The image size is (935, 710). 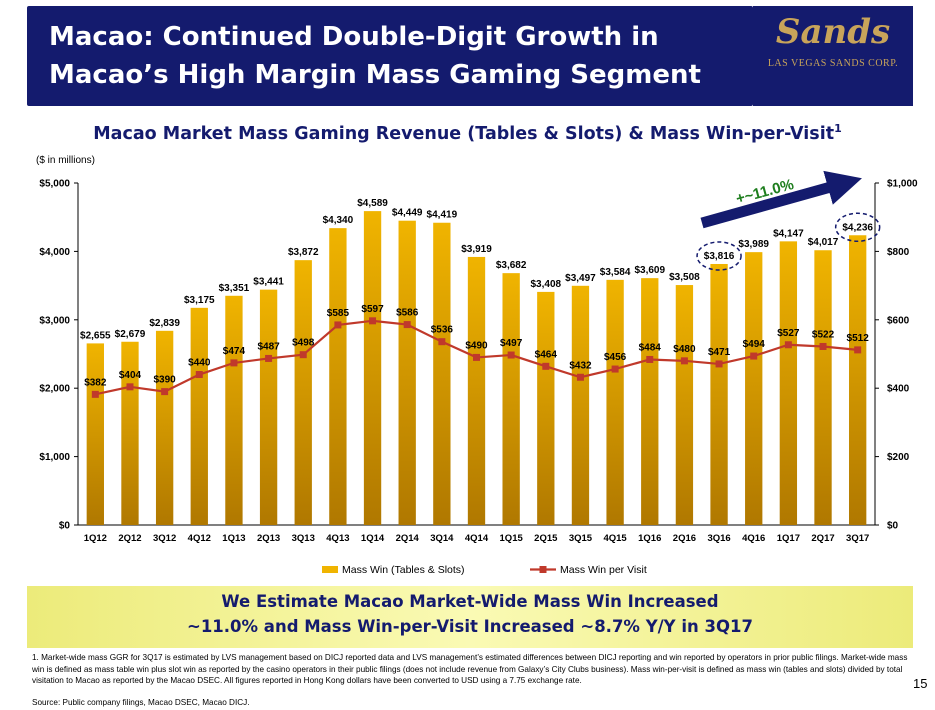 I want to click on bar-value-label: $4,236, so click(x=857, y=227).